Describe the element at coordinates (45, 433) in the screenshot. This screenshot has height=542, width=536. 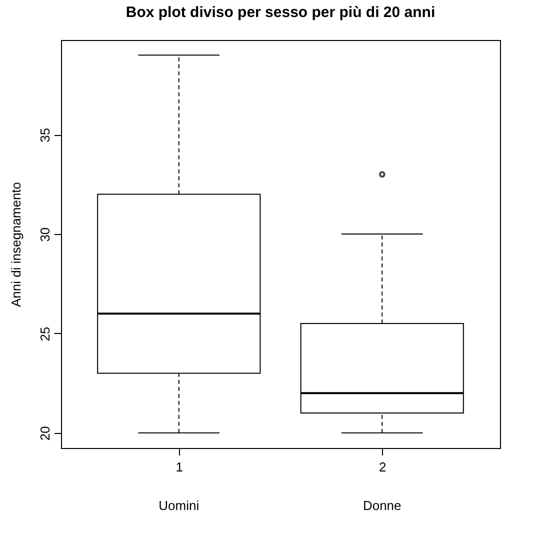
I see `y-tick-label: 20` at that location.